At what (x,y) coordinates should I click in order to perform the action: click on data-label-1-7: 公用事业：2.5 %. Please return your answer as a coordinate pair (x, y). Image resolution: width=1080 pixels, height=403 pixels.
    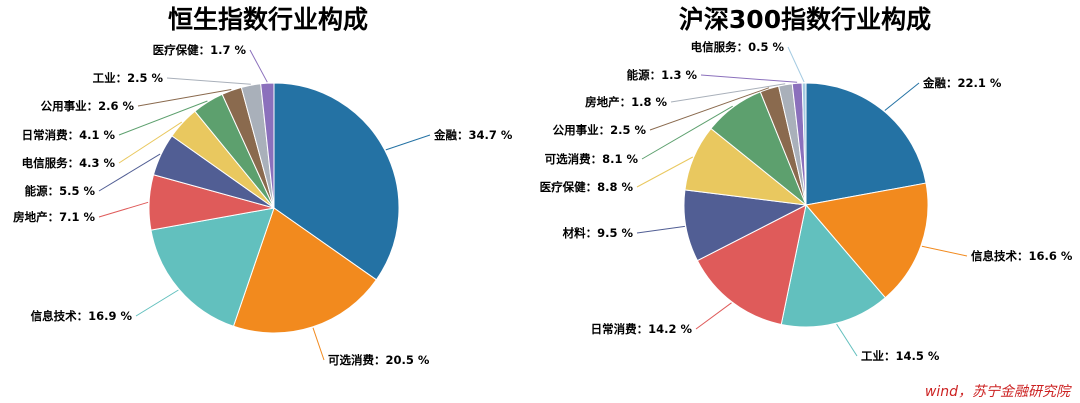
    Looking at the image, I should click on (600, 130).